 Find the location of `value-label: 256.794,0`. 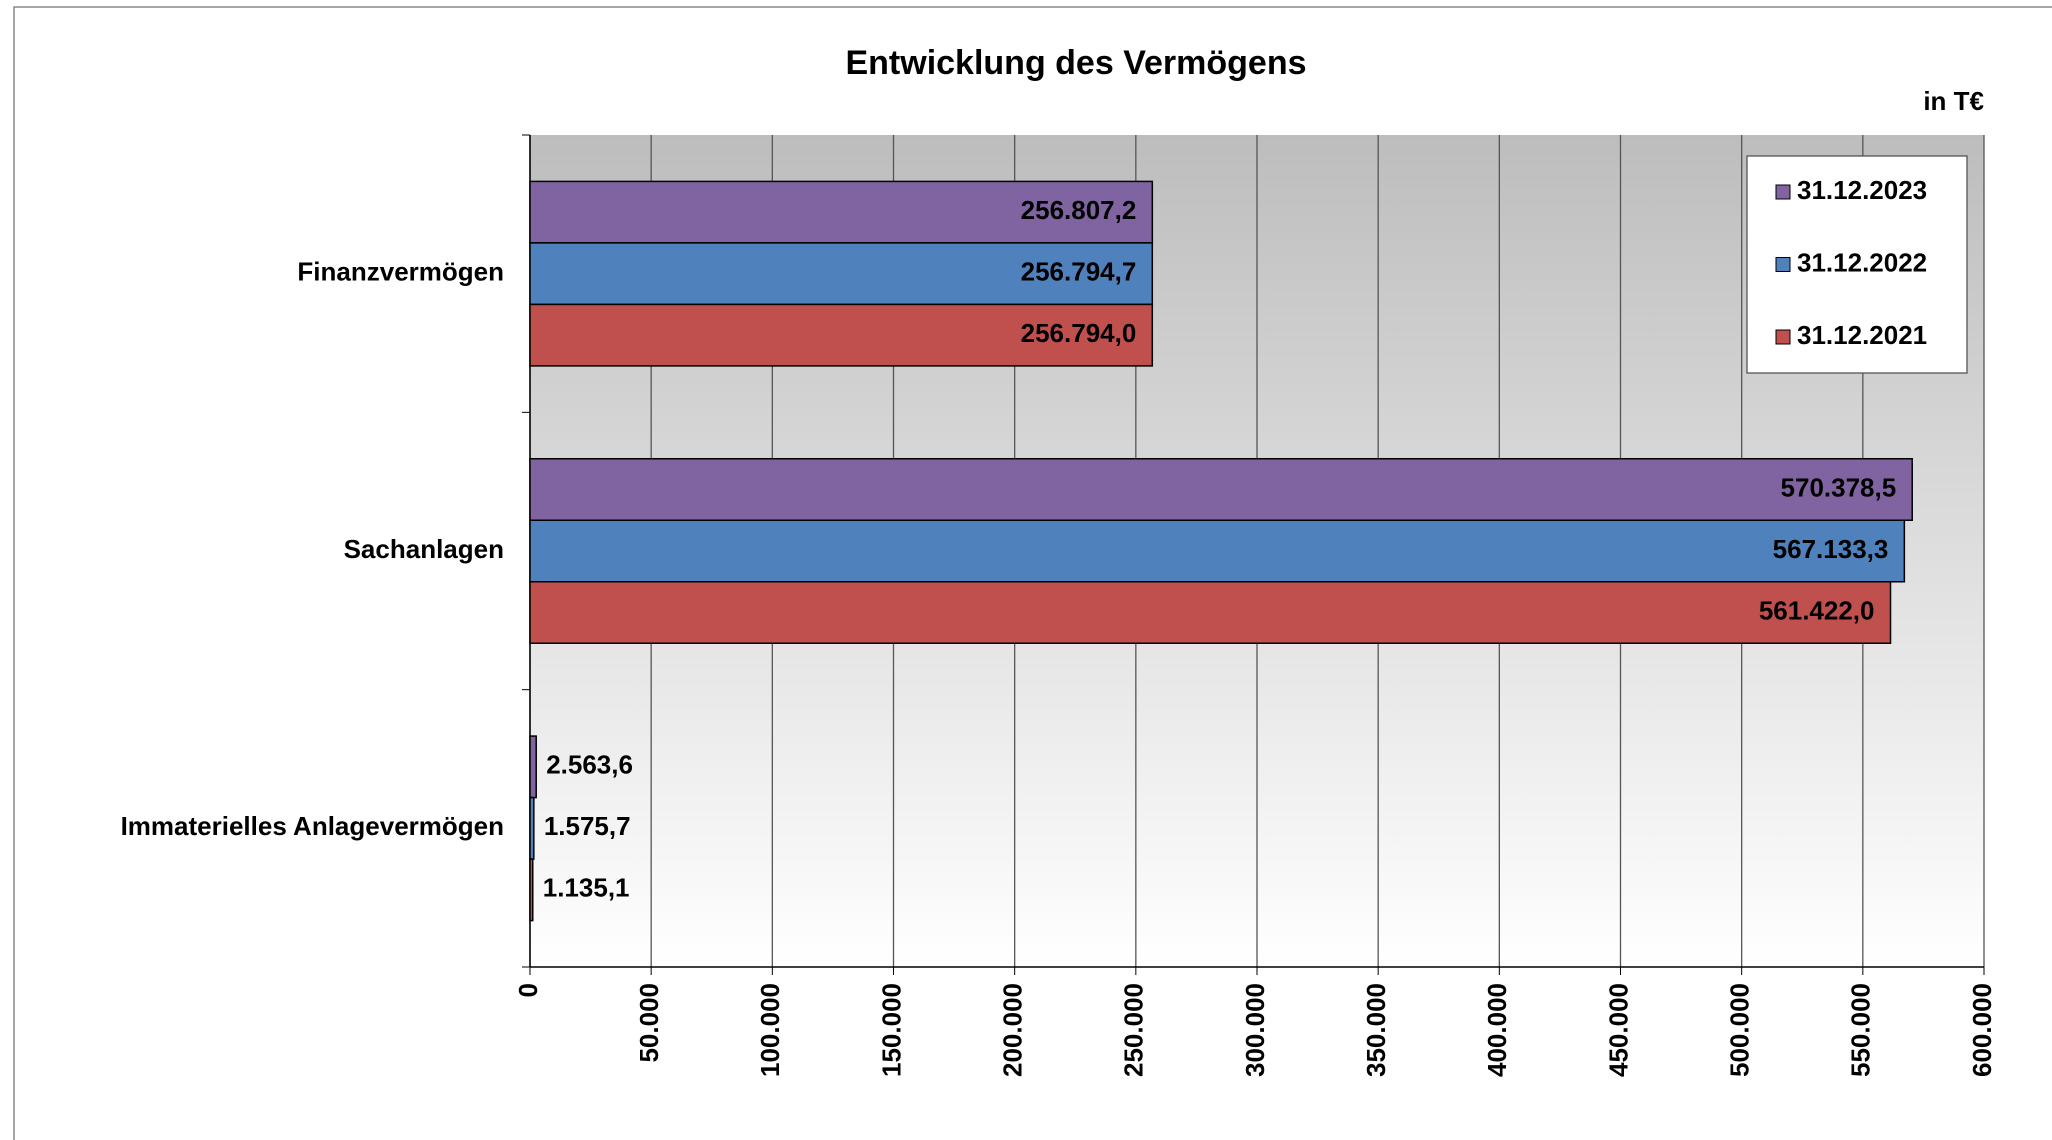

value-label: 256.794,0 is located at coordinates (1079, 333).